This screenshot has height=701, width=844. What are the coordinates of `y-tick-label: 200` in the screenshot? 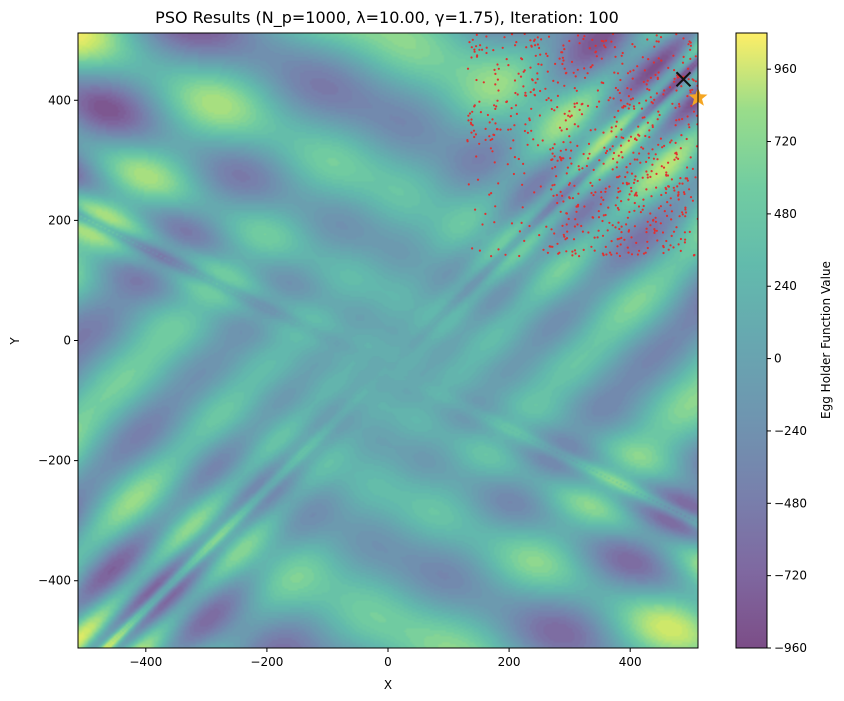 It's located at (59, 220).